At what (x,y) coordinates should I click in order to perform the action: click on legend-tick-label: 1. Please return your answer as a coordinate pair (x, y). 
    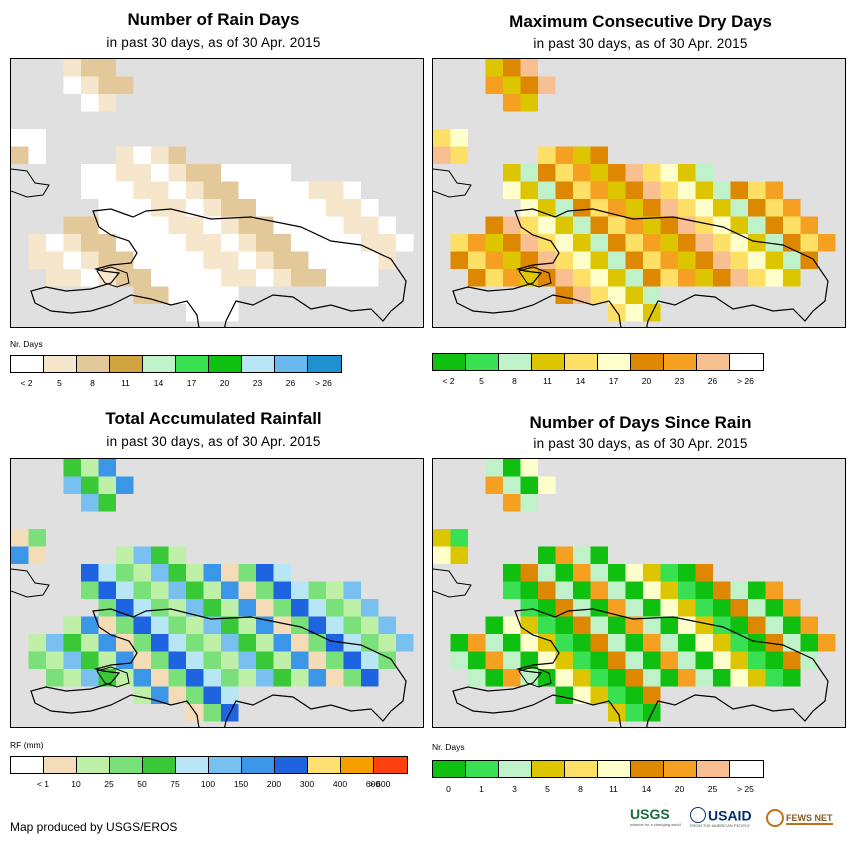
    Looking at the image, I should click on (481, 789).